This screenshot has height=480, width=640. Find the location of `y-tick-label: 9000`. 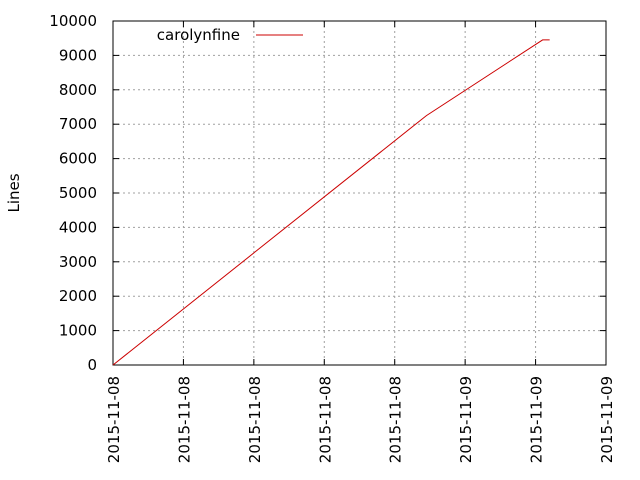

y-tick-label: 9000 is located at coordinates (78, 55).